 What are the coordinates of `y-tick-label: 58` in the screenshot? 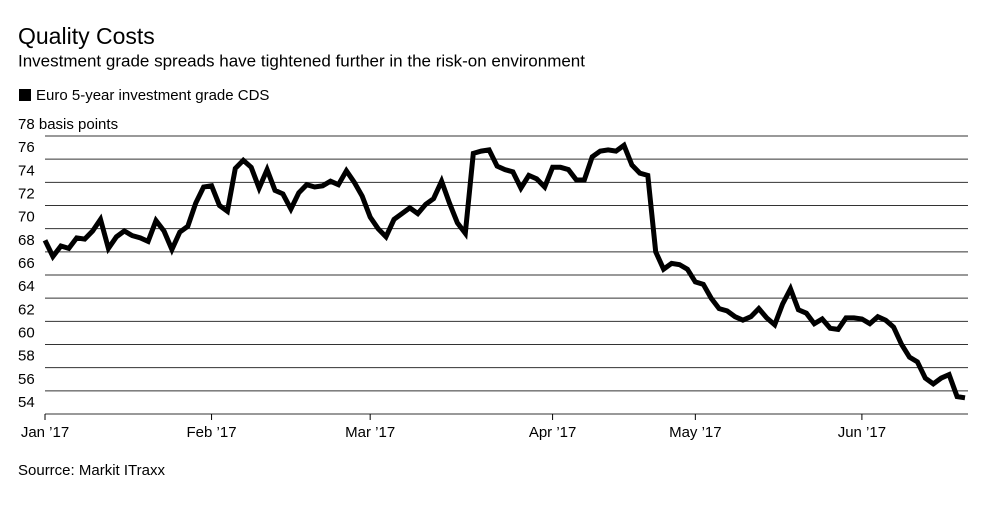 It's located at (26, 356).